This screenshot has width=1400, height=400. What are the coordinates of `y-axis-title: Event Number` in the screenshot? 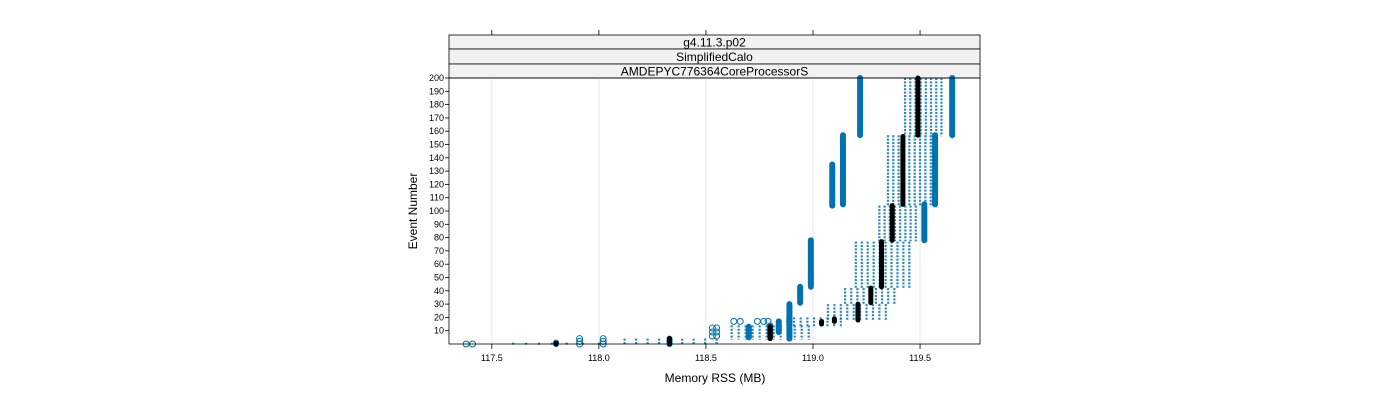 It's located at (413, 211).